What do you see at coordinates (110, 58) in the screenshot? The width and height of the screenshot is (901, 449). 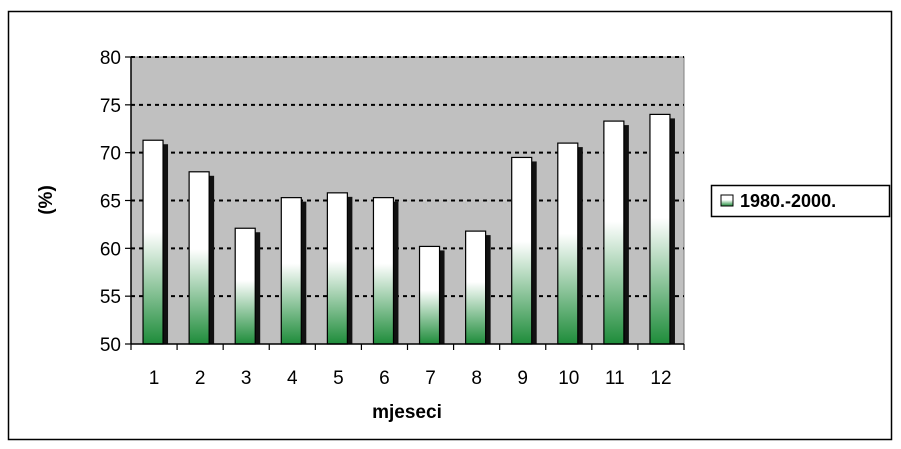 I see `y-tick-label: 80` at bounding box center [110, 58].